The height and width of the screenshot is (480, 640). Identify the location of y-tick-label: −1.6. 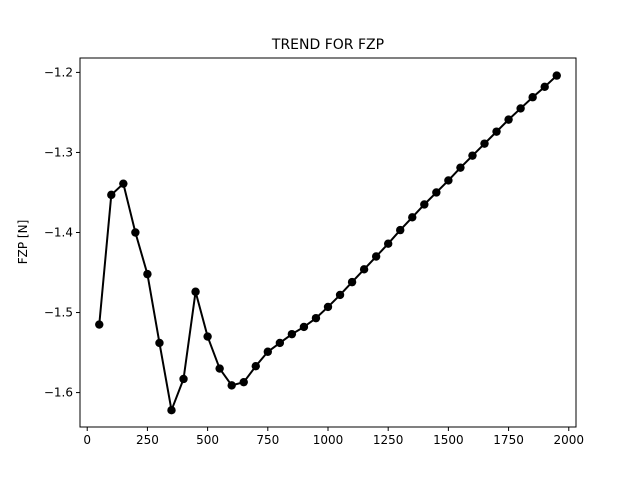
(58, 393).